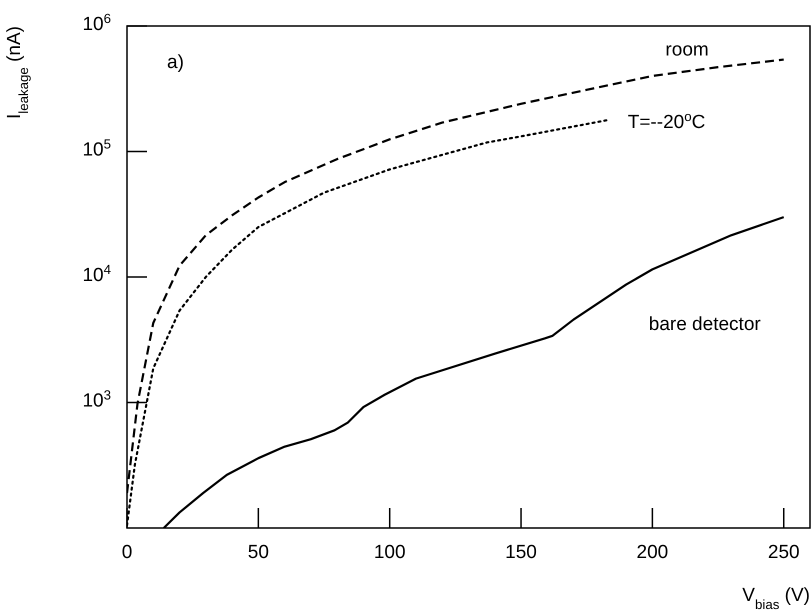  I want to click on x-tick-label: 0, so click(127, 552).